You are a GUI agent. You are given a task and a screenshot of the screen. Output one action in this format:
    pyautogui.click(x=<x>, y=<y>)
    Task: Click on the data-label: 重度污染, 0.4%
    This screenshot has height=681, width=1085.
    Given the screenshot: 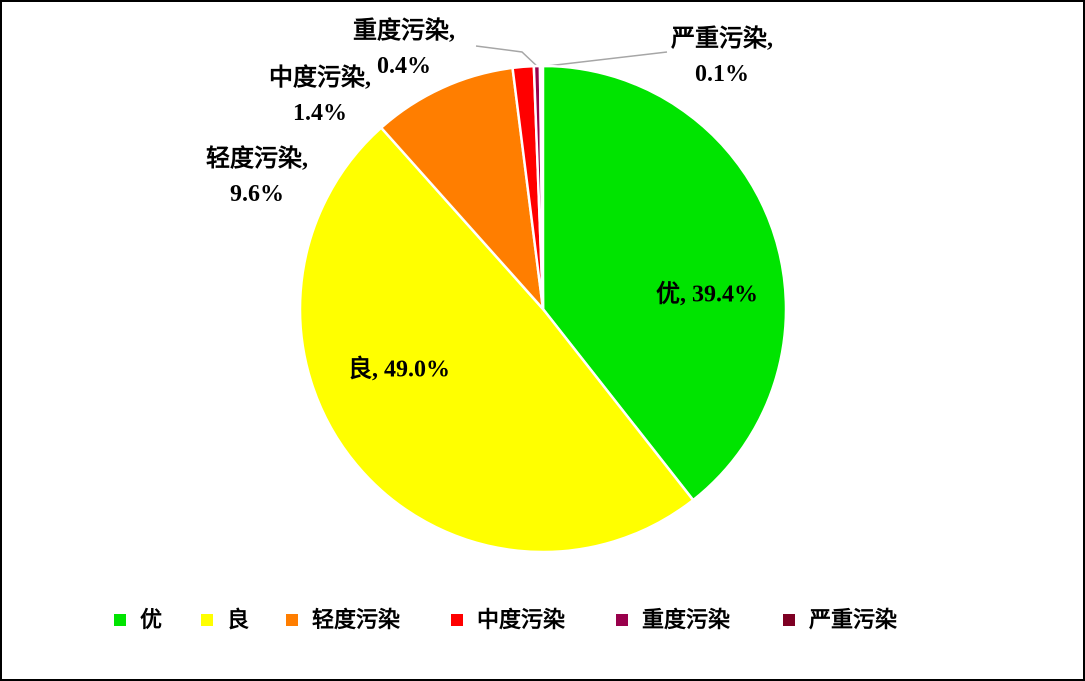 What is the action you would take?
    pyautogui.click(x=404, y=48)
    